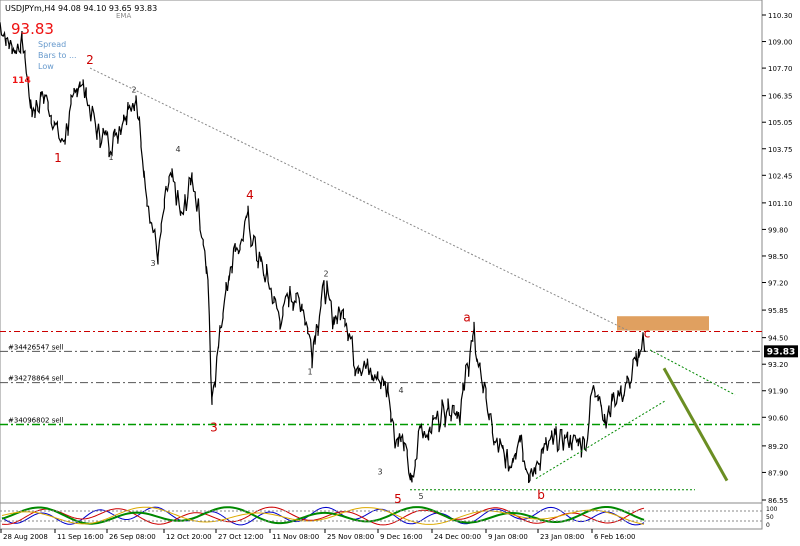  What do you see at coordinates (780, 97) in the screenshot?
I see `y-tick-label: 106.35` at bounding box center [780, 97].